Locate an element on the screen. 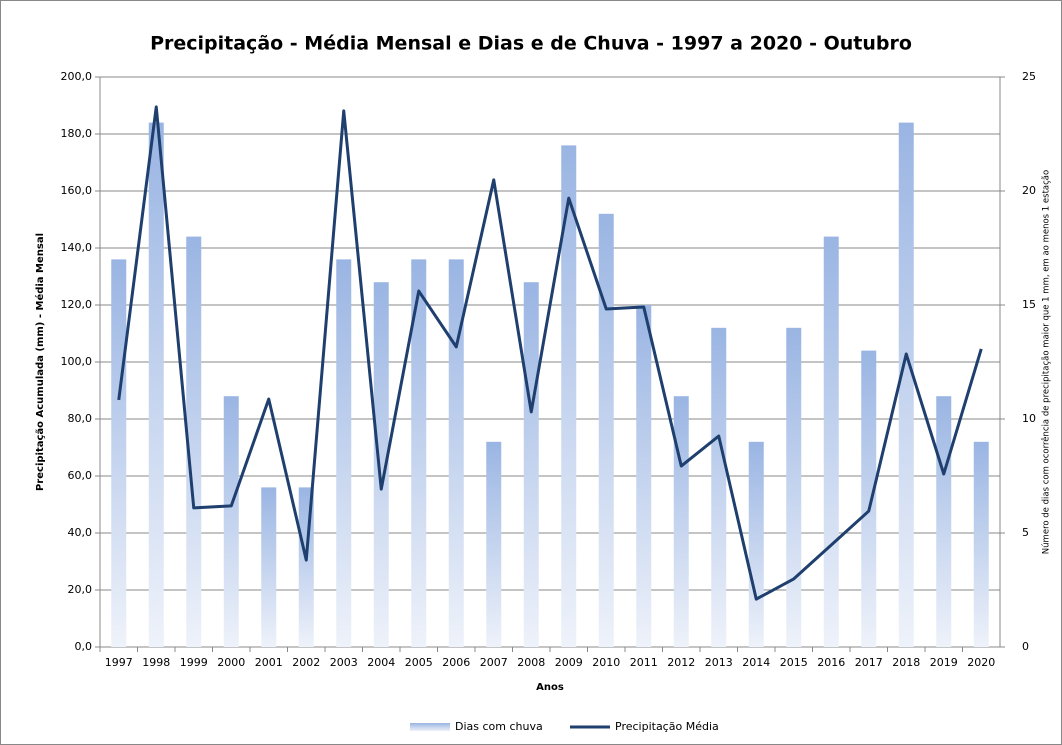  x-tick-label: 2017 is located at coordinates (869, 662).